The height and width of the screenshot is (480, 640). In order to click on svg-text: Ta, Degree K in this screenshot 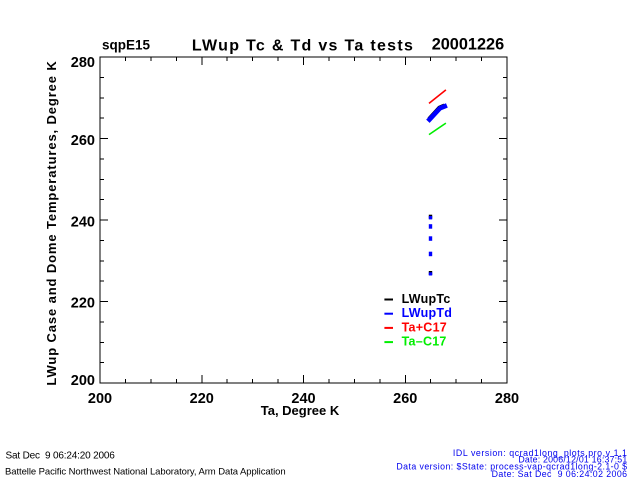, I will do `click(300, 410)`.